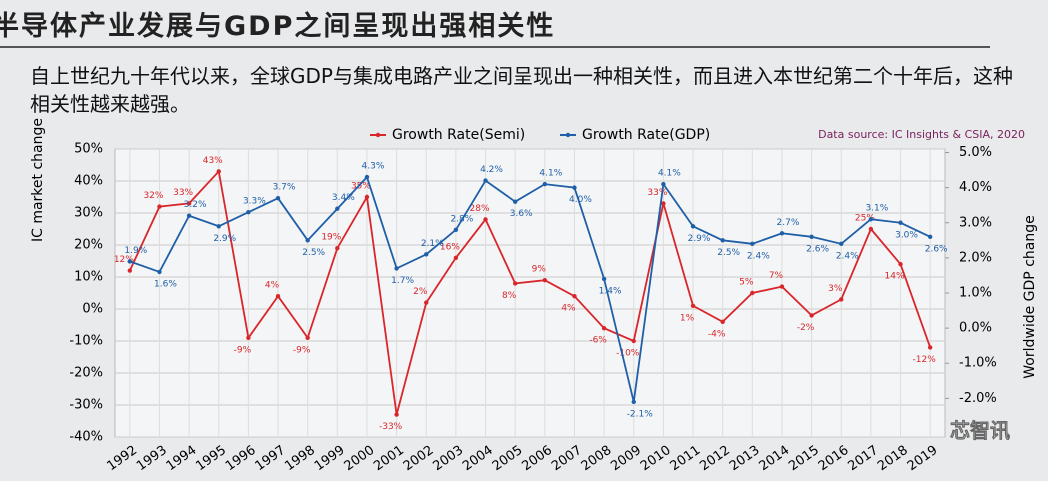 The image size is (1048, 481). I want to click on value-label: -4%, so click(717, 334).